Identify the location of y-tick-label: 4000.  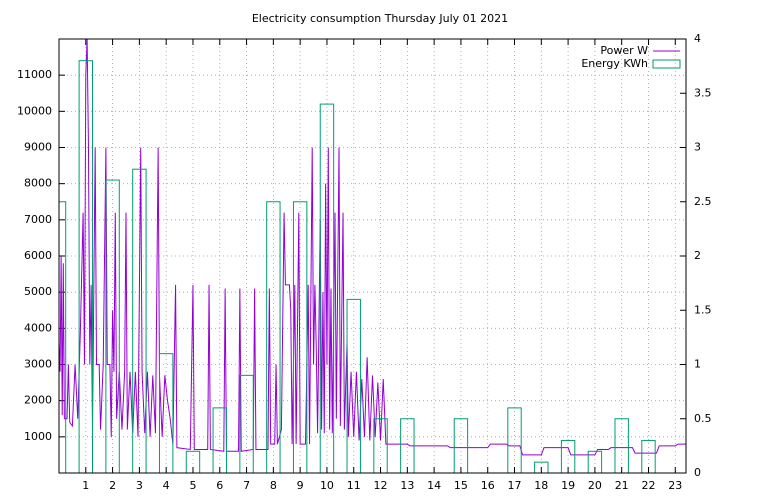
(38, 327).